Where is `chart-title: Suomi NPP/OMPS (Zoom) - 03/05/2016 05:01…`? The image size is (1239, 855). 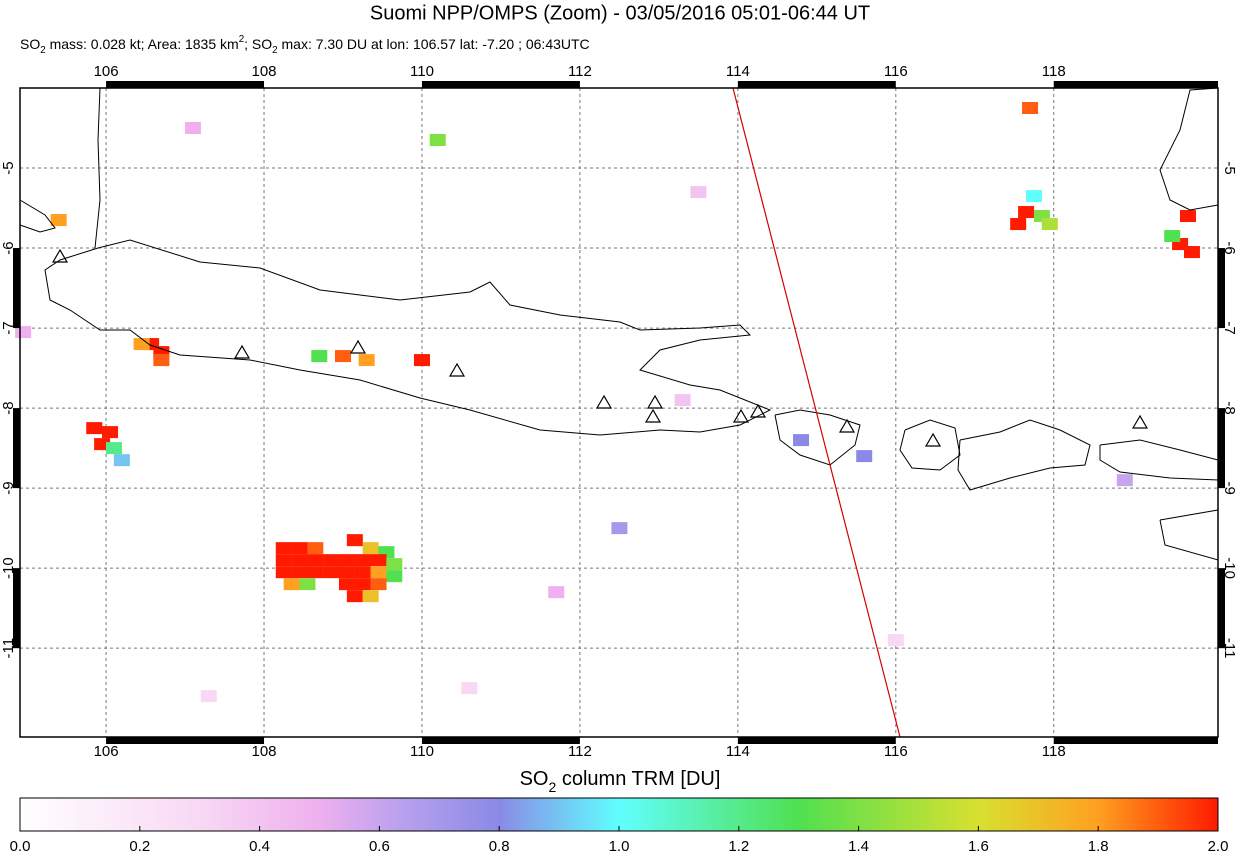
chart-title: Suomi NPP/OMPS (Zoom) - 03/05/2016 05:01… is located at coordinates (620, 13).